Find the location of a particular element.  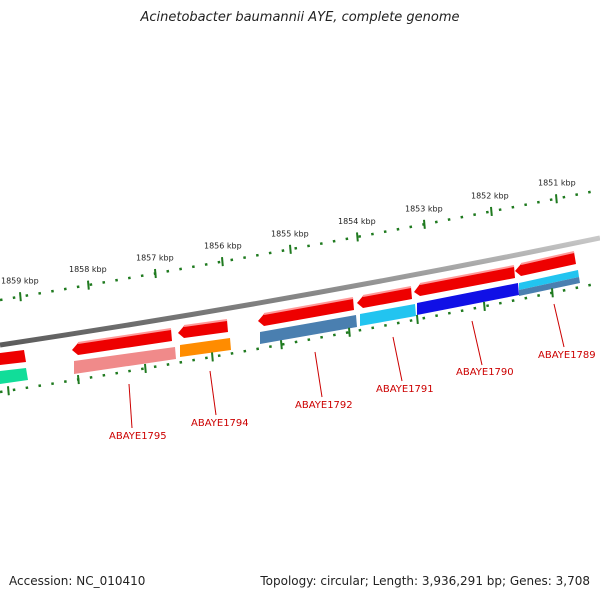

scale-tick-label: 1855 kbp is located at coordinates (290, 233).